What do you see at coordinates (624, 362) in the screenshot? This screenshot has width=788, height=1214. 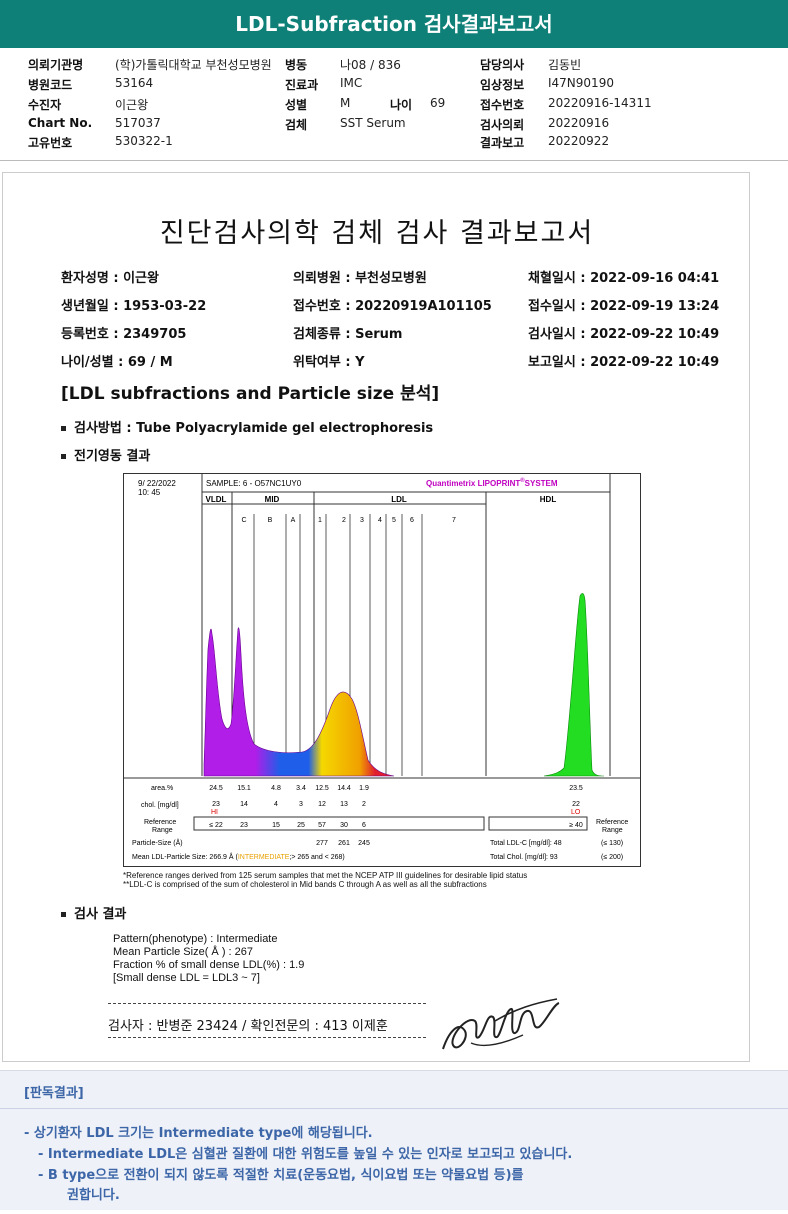 I see `info-report-time: 보고일시 : 2022-09-22 10:49` at bounding box center [624, 362].